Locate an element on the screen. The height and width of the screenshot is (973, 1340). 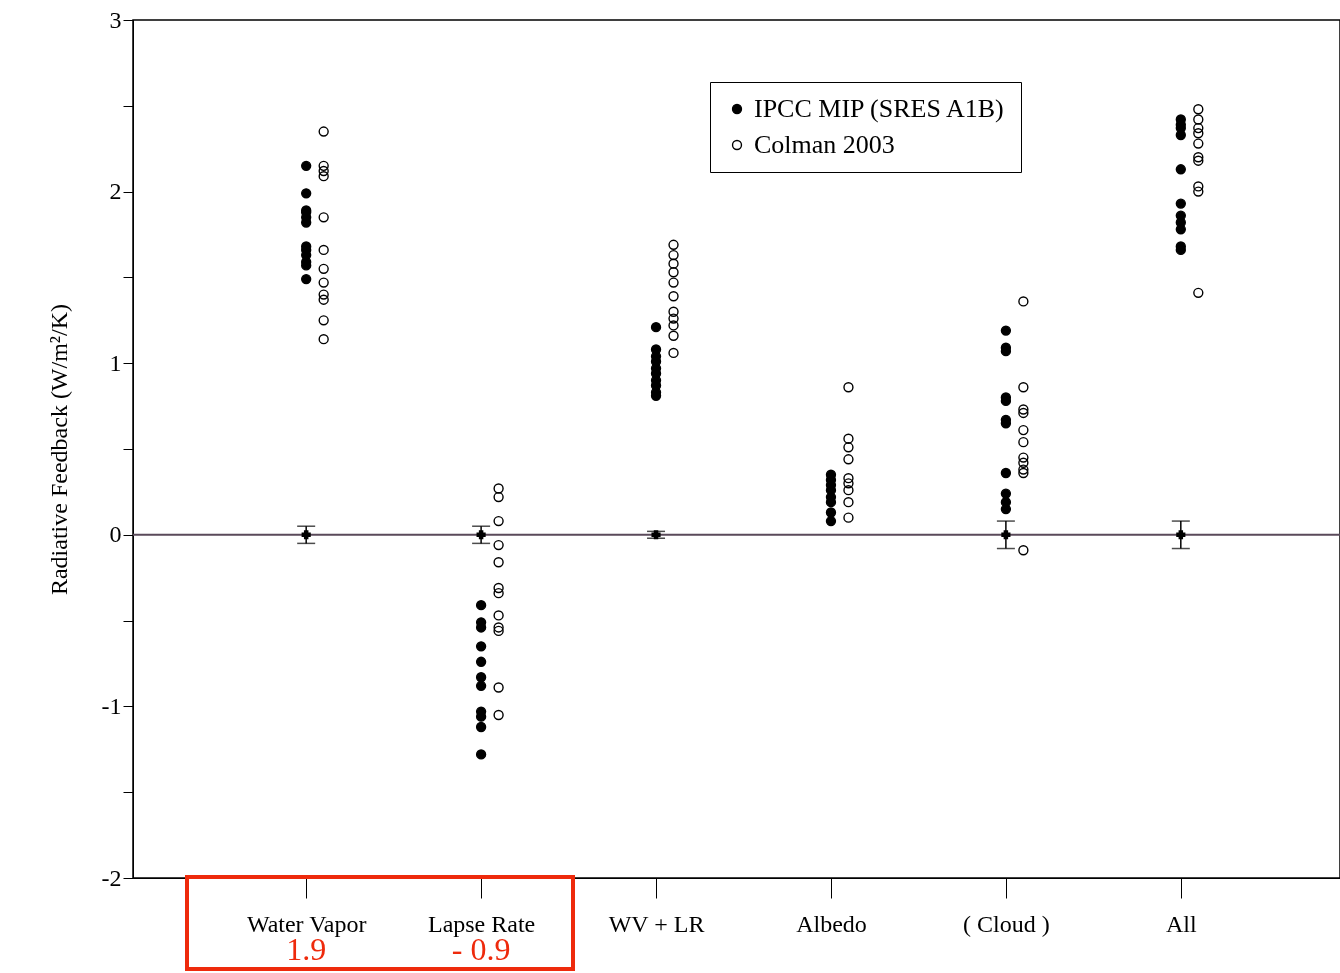
y-tick-label: 0 is located at coordinates (115, 534).